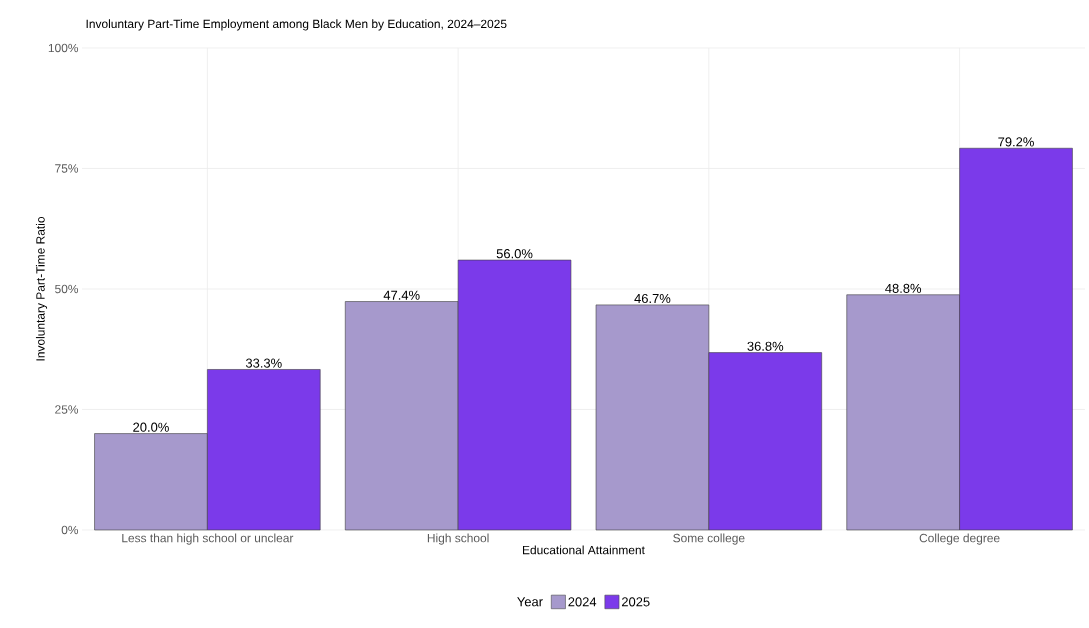 The width and height of the screenshot is (1089, 628). What do you see at coordinates (67, 289) in the screenshot?
I see `y-tick-label: 50%` at bounding box center [67, 289].